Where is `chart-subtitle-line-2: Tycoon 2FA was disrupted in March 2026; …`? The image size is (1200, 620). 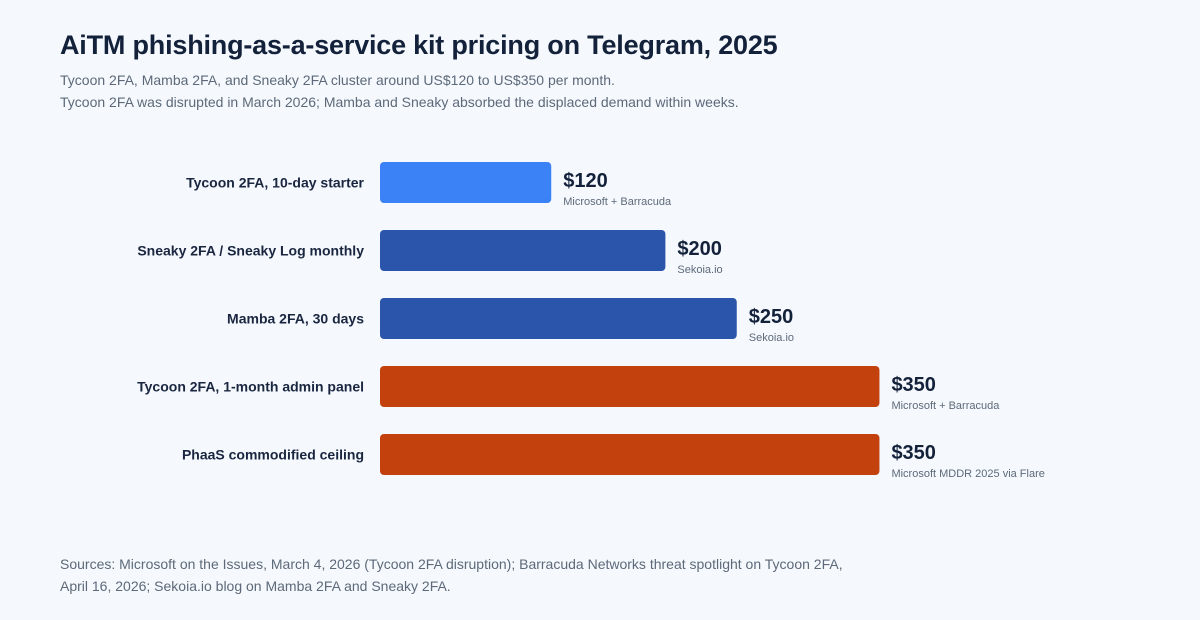 chart-subtitle-line-2: Tycoon 2FA was disrupted in March 2026; … is located at coordinates (399, 102).